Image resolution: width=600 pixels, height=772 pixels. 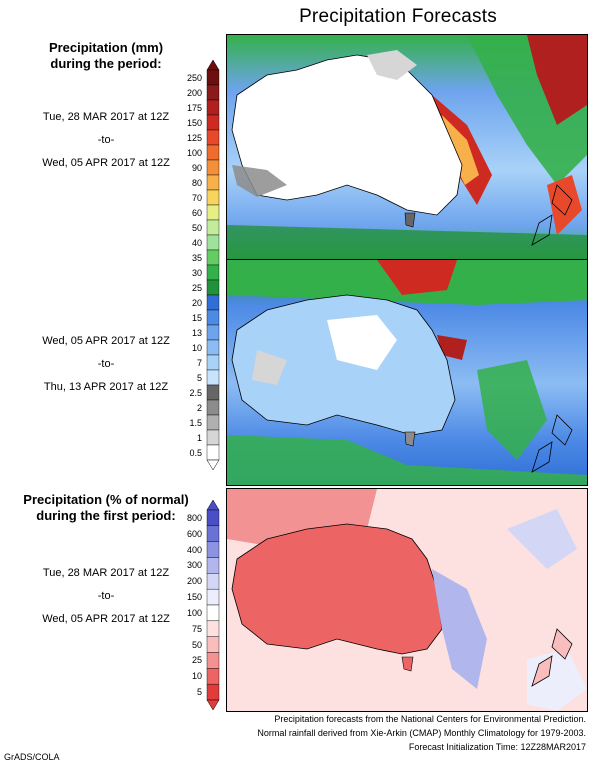 I want to click on above-normal-area-east, so click(x=459, y=629).